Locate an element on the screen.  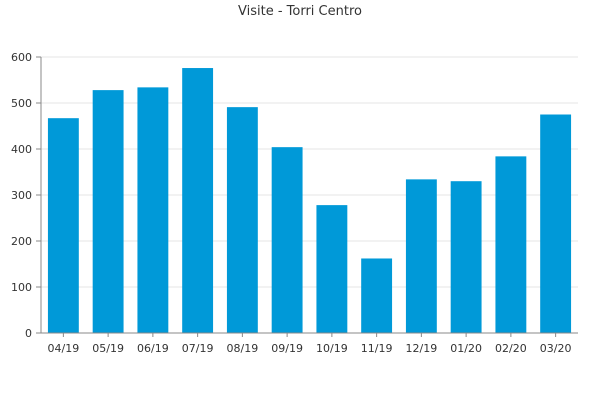
x-tick-label: 05/19 is located at coordinates (108, 348).